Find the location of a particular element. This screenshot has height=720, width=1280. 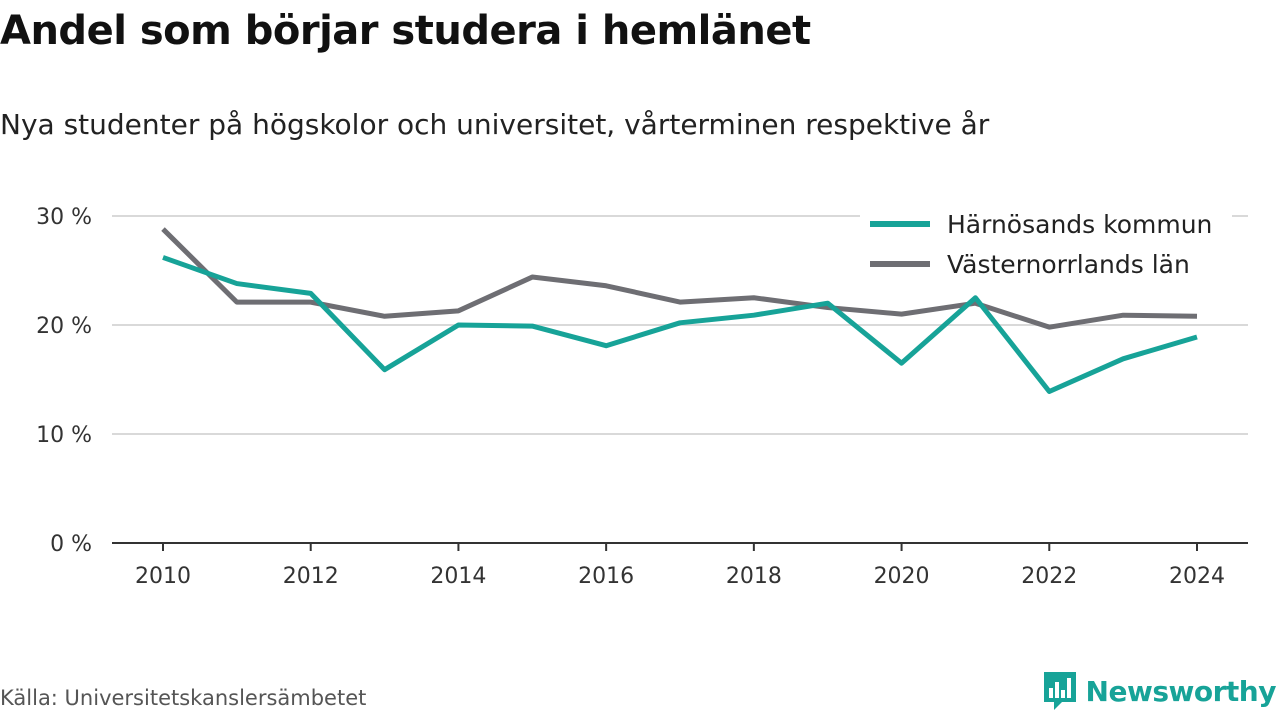

x-tick-label: 2012 is located at coordinates (311, 576).